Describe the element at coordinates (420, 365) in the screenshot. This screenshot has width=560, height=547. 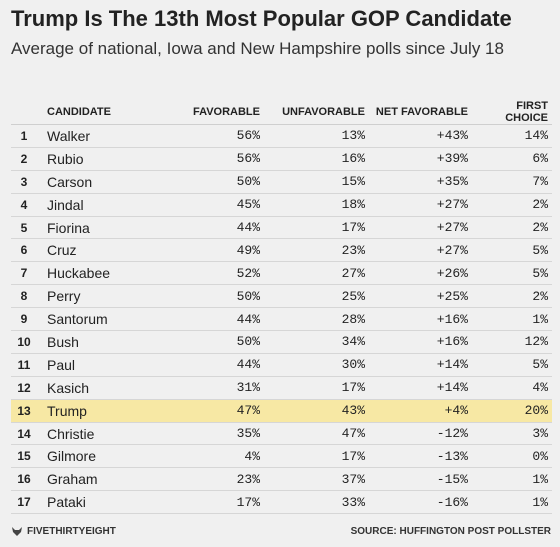
I see `row-net-favorable: +14%` at that location.